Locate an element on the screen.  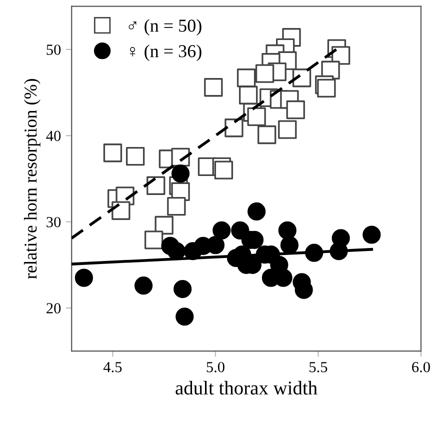
x-tick-label: 6.0 is located at coordinates (421, 367).